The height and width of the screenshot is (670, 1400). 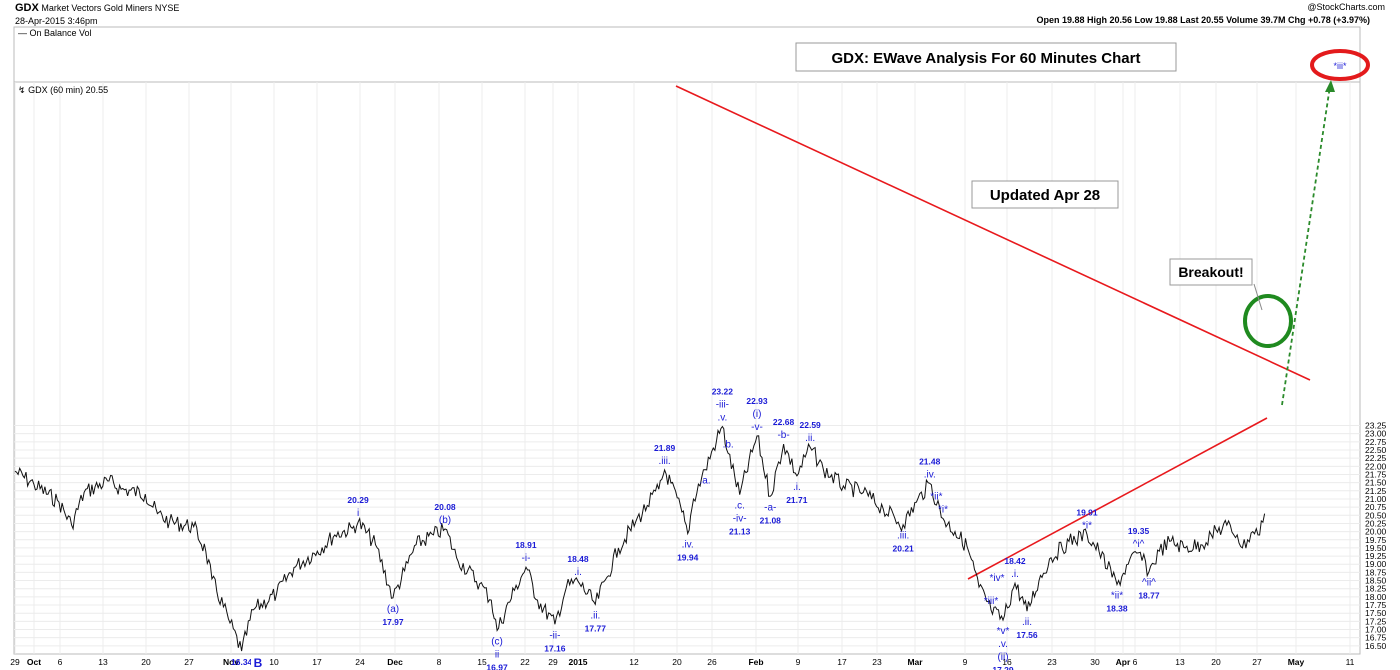 What do you see at coordinates (242, 662) in the screenshot?
I see `wave-price-label: 16.34` at bounding box center [242, 662].